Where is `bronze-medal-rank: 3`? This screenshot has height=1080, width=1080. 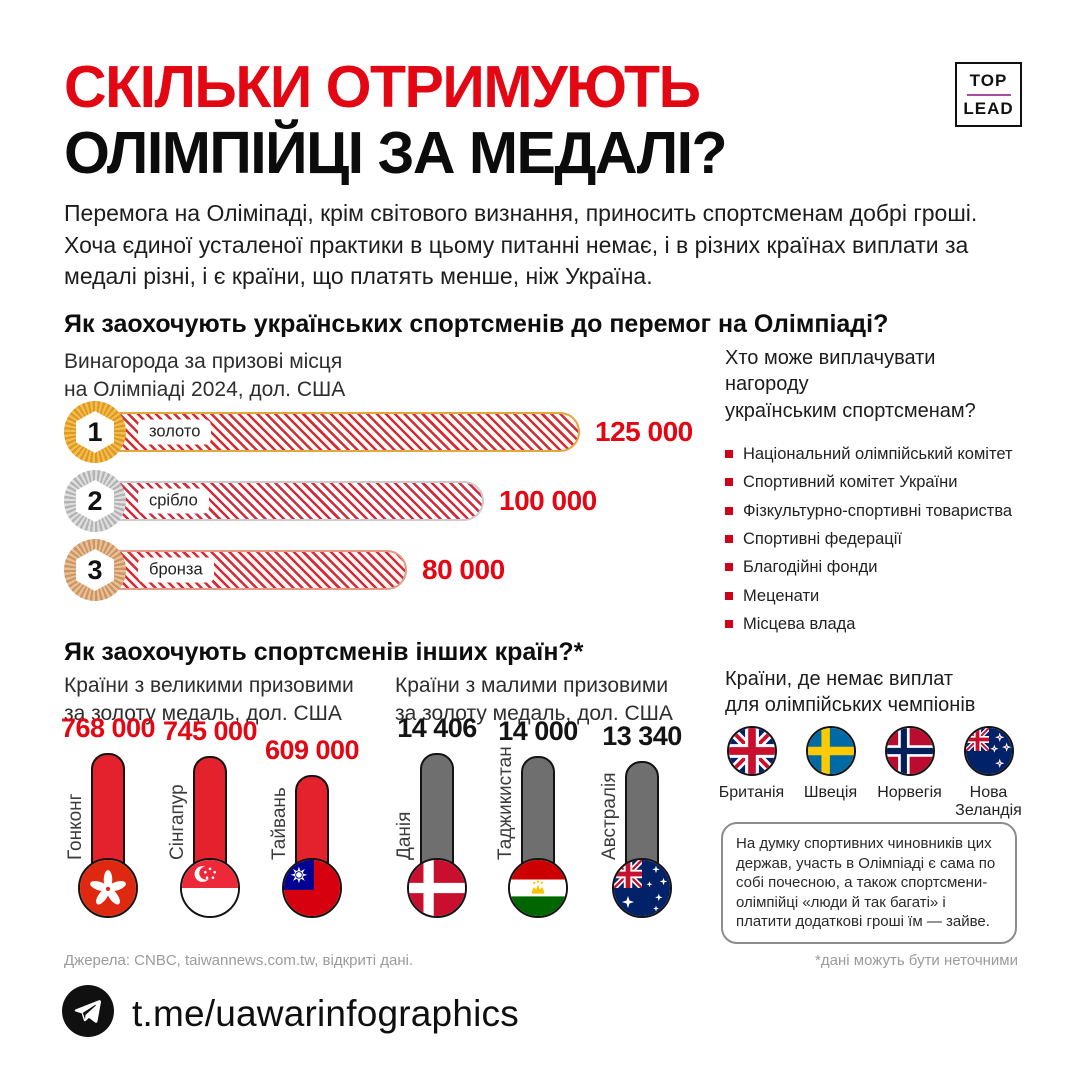
bronze-medal-rank: 3 is located at coordinates (95, 570).